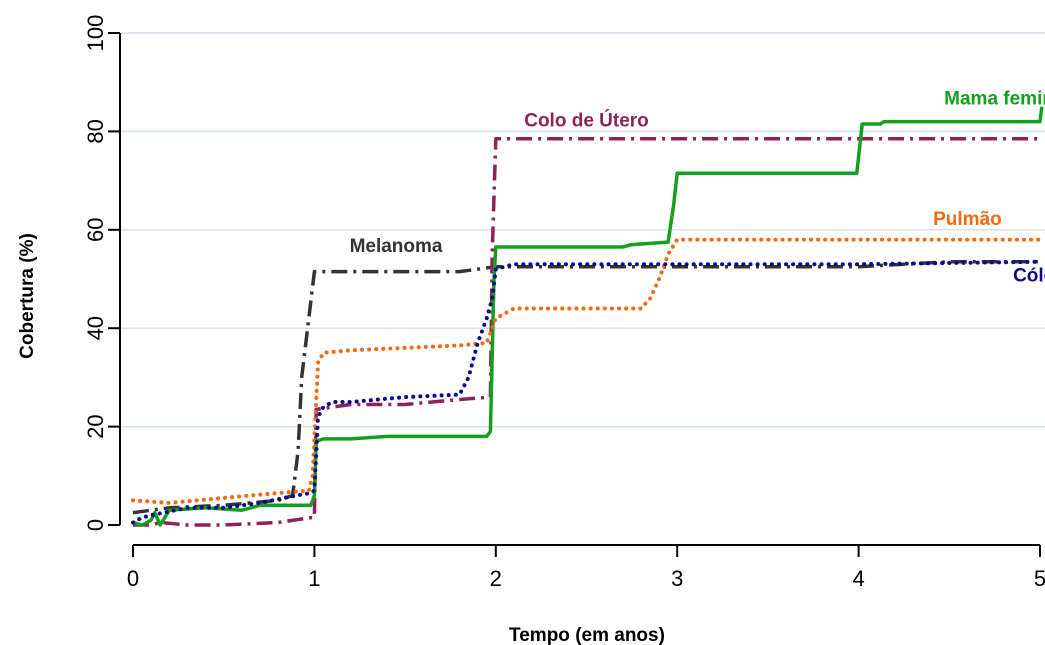 Image resolution: width=1045 pixels, height=645 pixels. Describe the element at coordinates (858, 578) in the screenshot. I see `x-tick-label: 4` at that location.